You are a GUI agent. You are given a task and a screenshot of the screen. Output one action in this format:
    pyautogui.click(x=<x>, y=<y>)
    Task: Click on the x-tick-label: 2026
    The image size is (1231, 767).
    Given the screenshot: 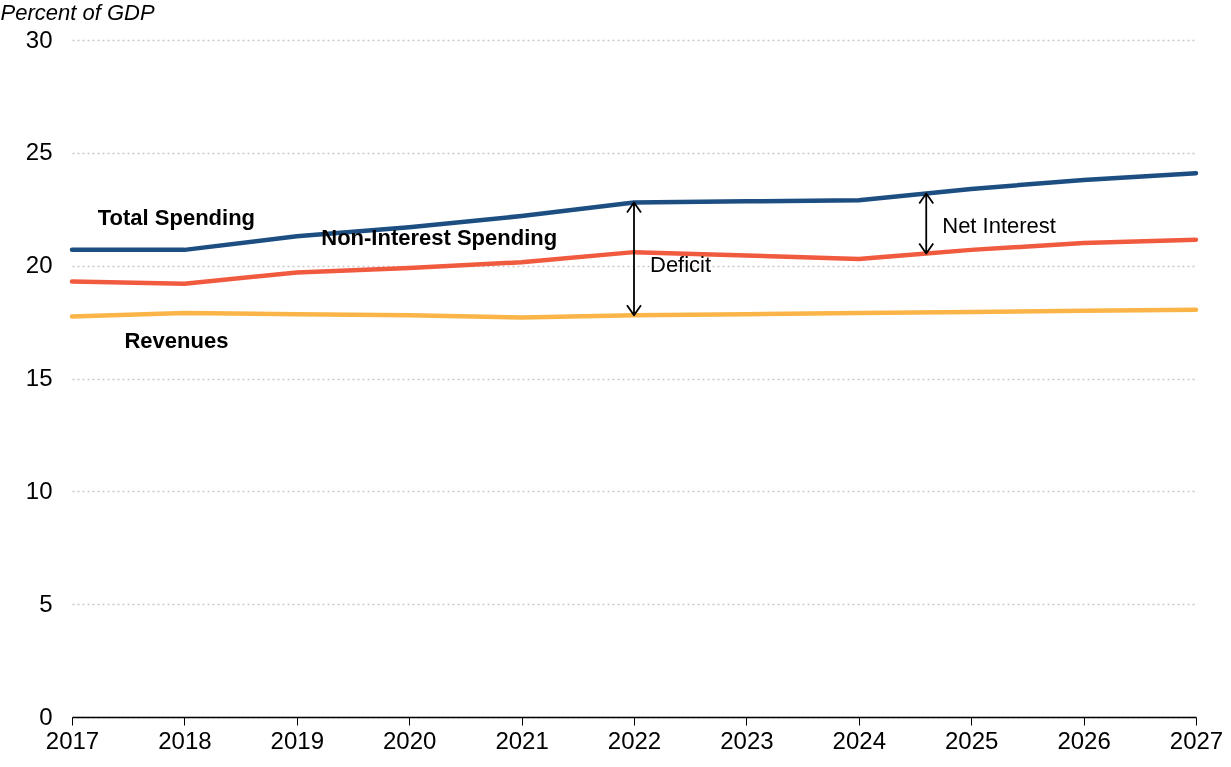 What is the action you would take?
    pyautogui.click(x=1084, y=740)
    